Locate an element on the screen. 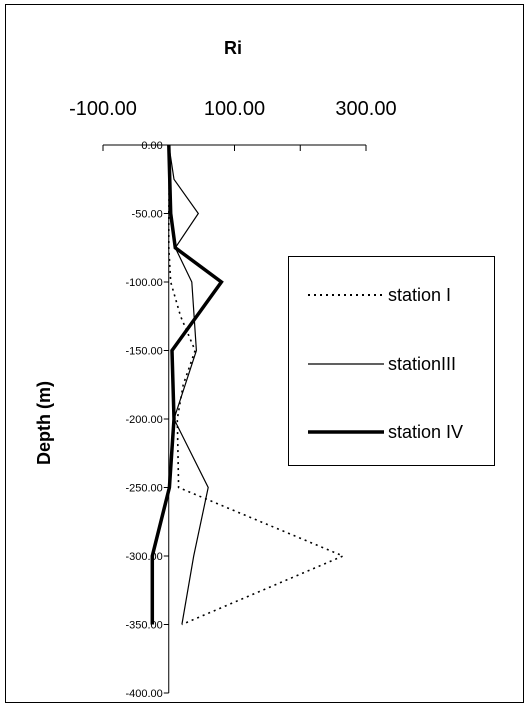 This screenshot has width=529, height=713. y-tick-label: -350.00 is located at coordinates (143, 626).